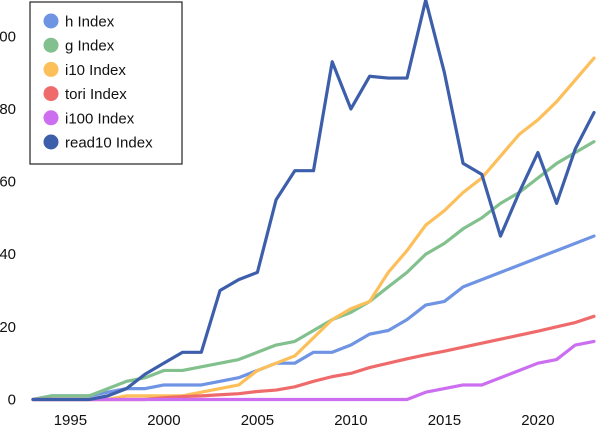 The image size is (597, 432). What do you see at coordinates (109, 143) in the screenshot?
I see `legend-label-5: read10 Index` at bounding box center [109, 143].